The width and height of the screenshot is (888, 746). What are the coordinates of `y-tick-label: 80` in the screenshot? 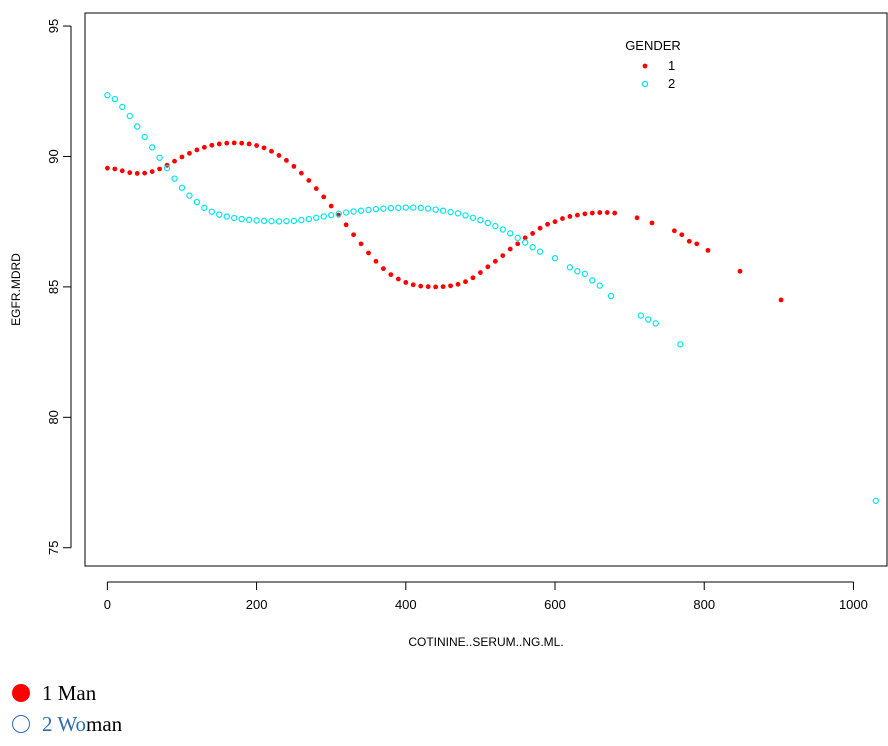 It's located at (53, 417).